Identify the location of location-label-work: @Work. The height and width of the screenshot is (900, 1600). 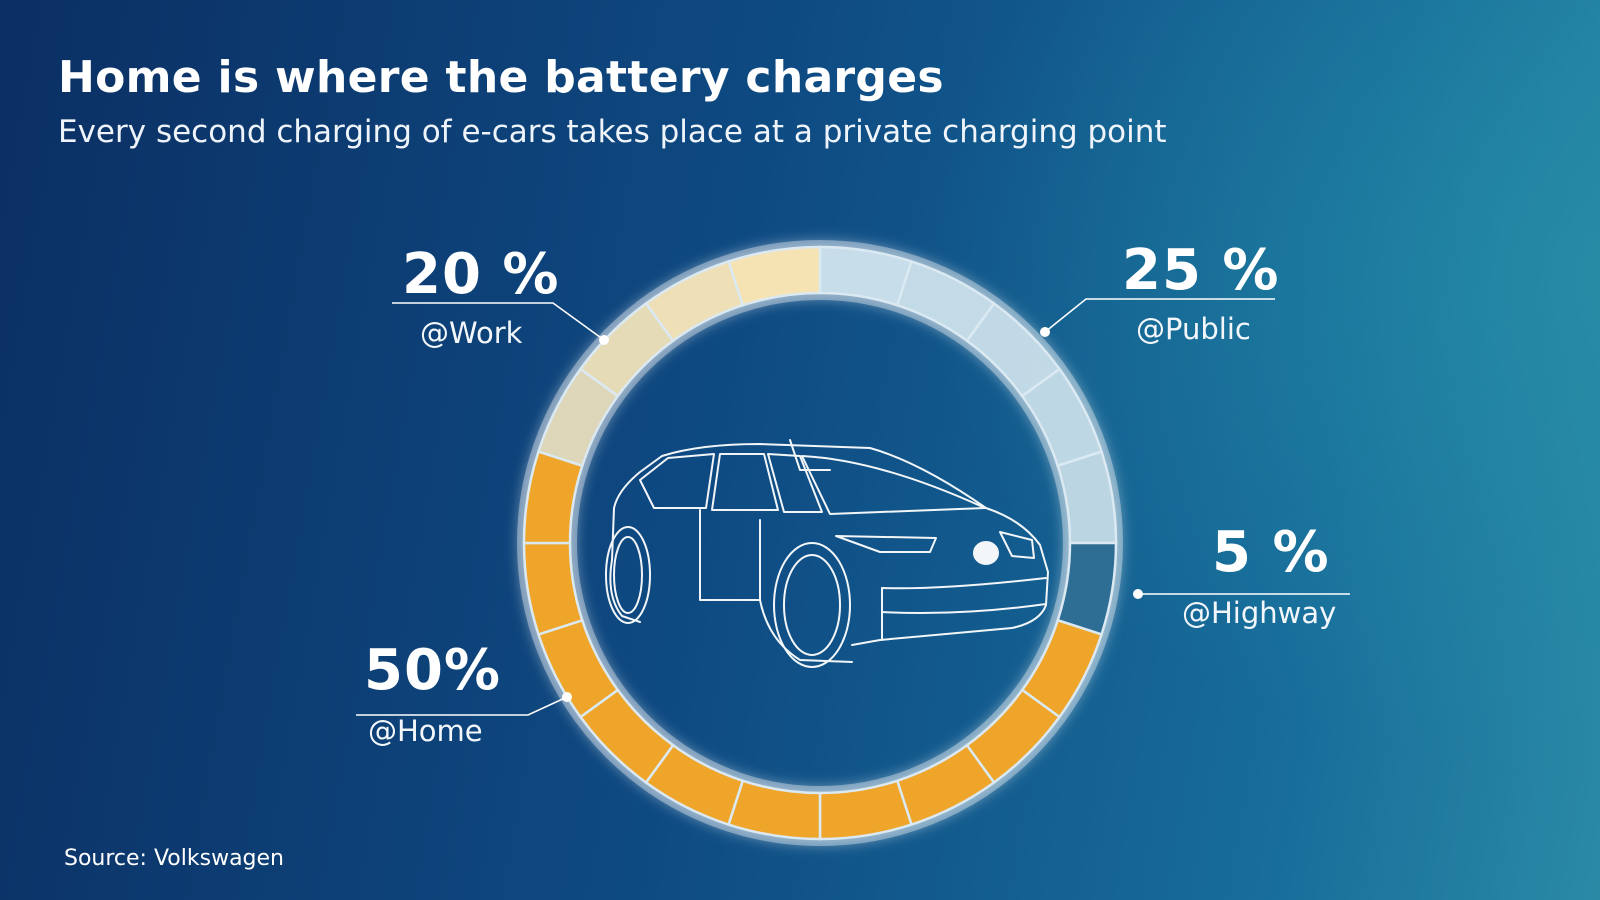
(471, 333).